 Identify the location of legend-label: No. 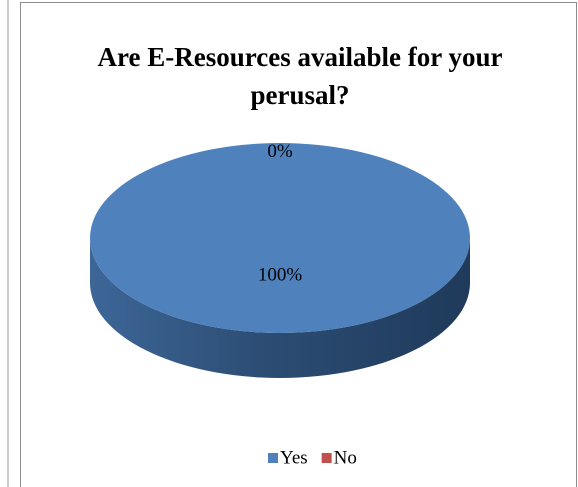
(345, 457).